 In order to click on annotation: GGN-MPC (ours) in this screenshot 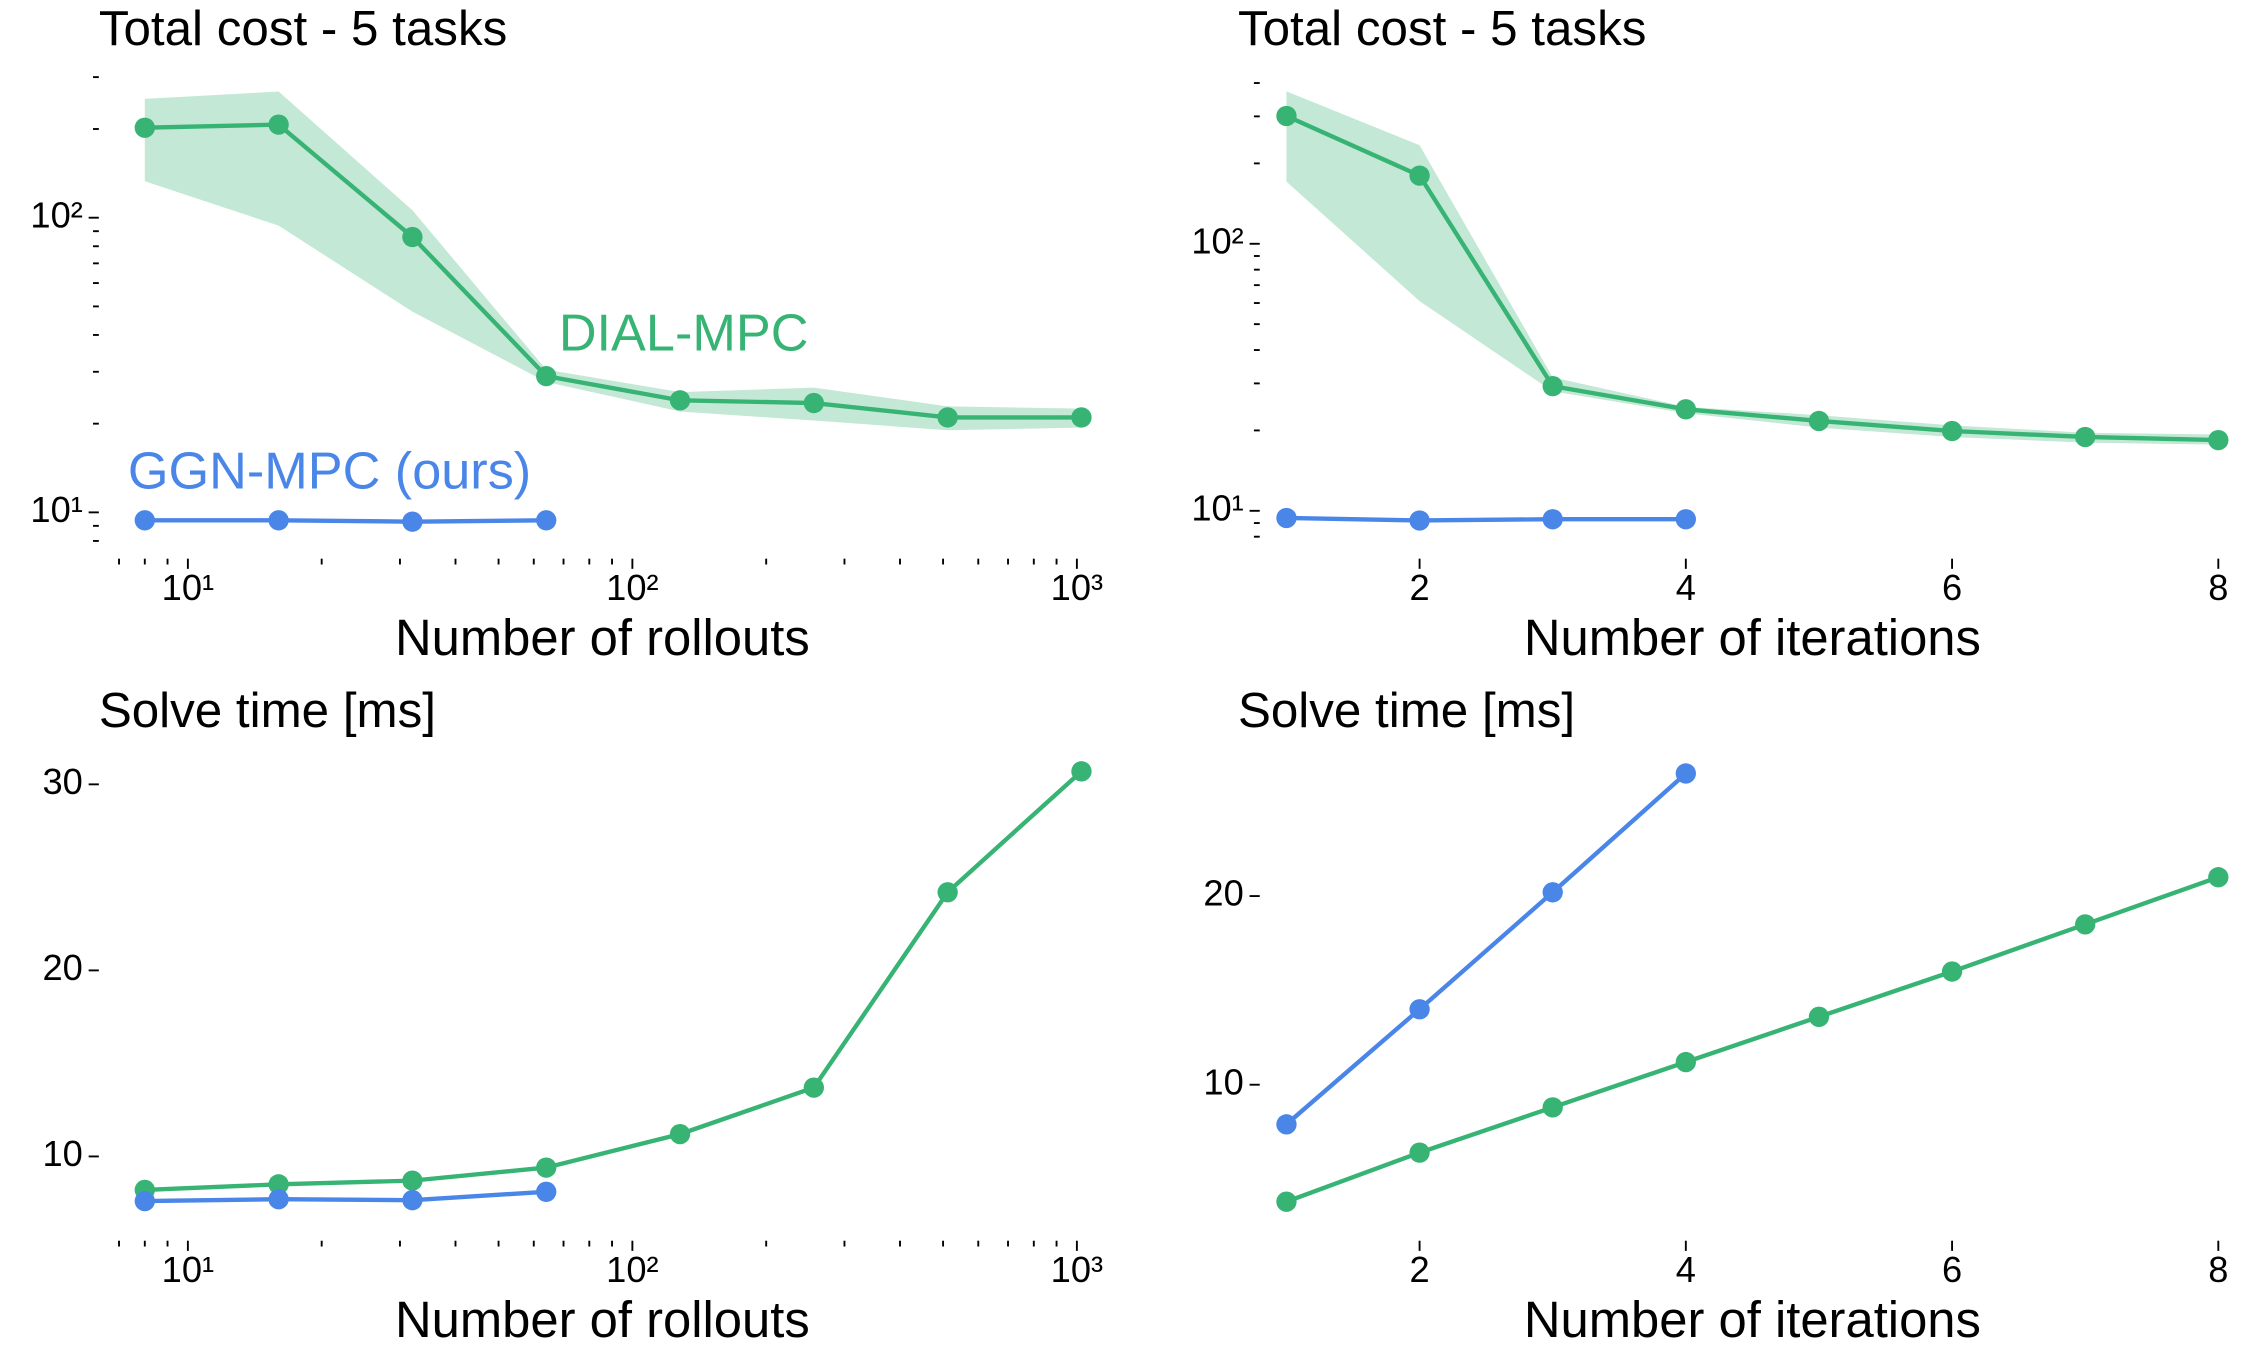, I will do `click(329, 471)`.